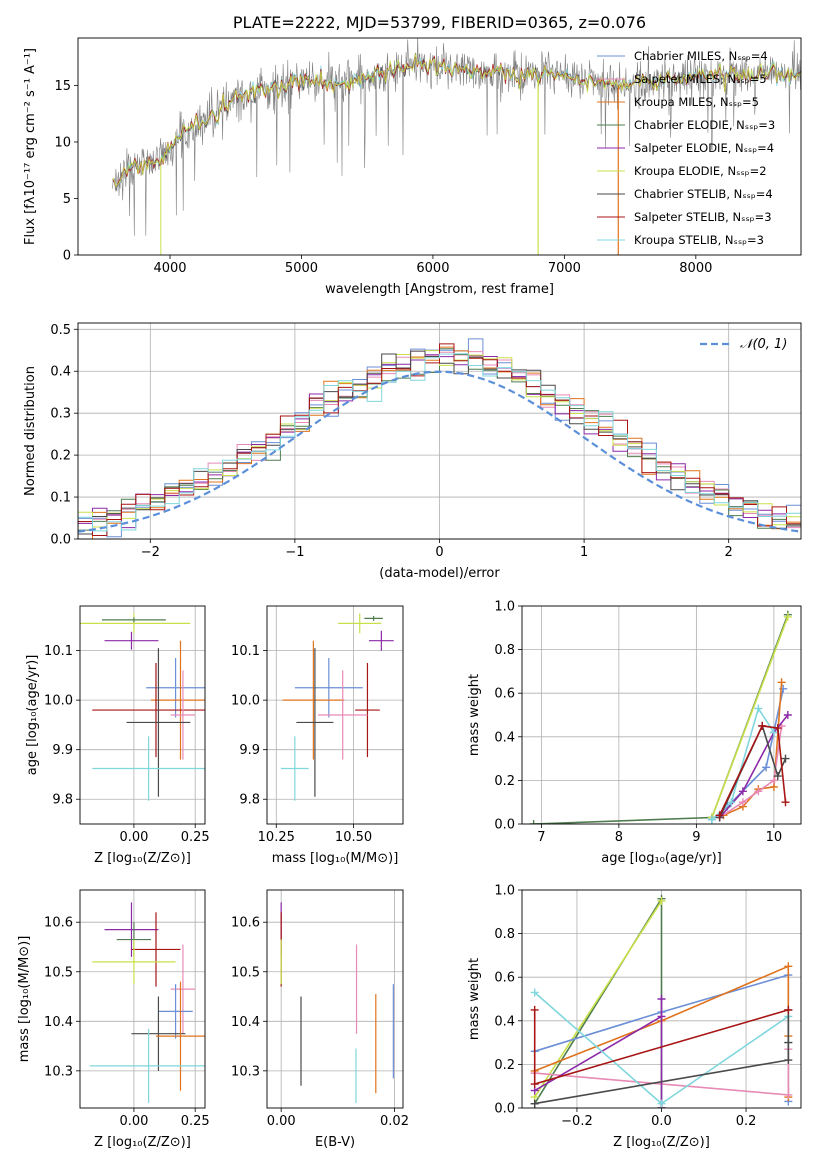 Image resolution: width=819 pixels, height=1170 pixels. Describe the element at coordinates (60, 330) in the screenshot. I see `y-tick-label: 0.5` at that location.